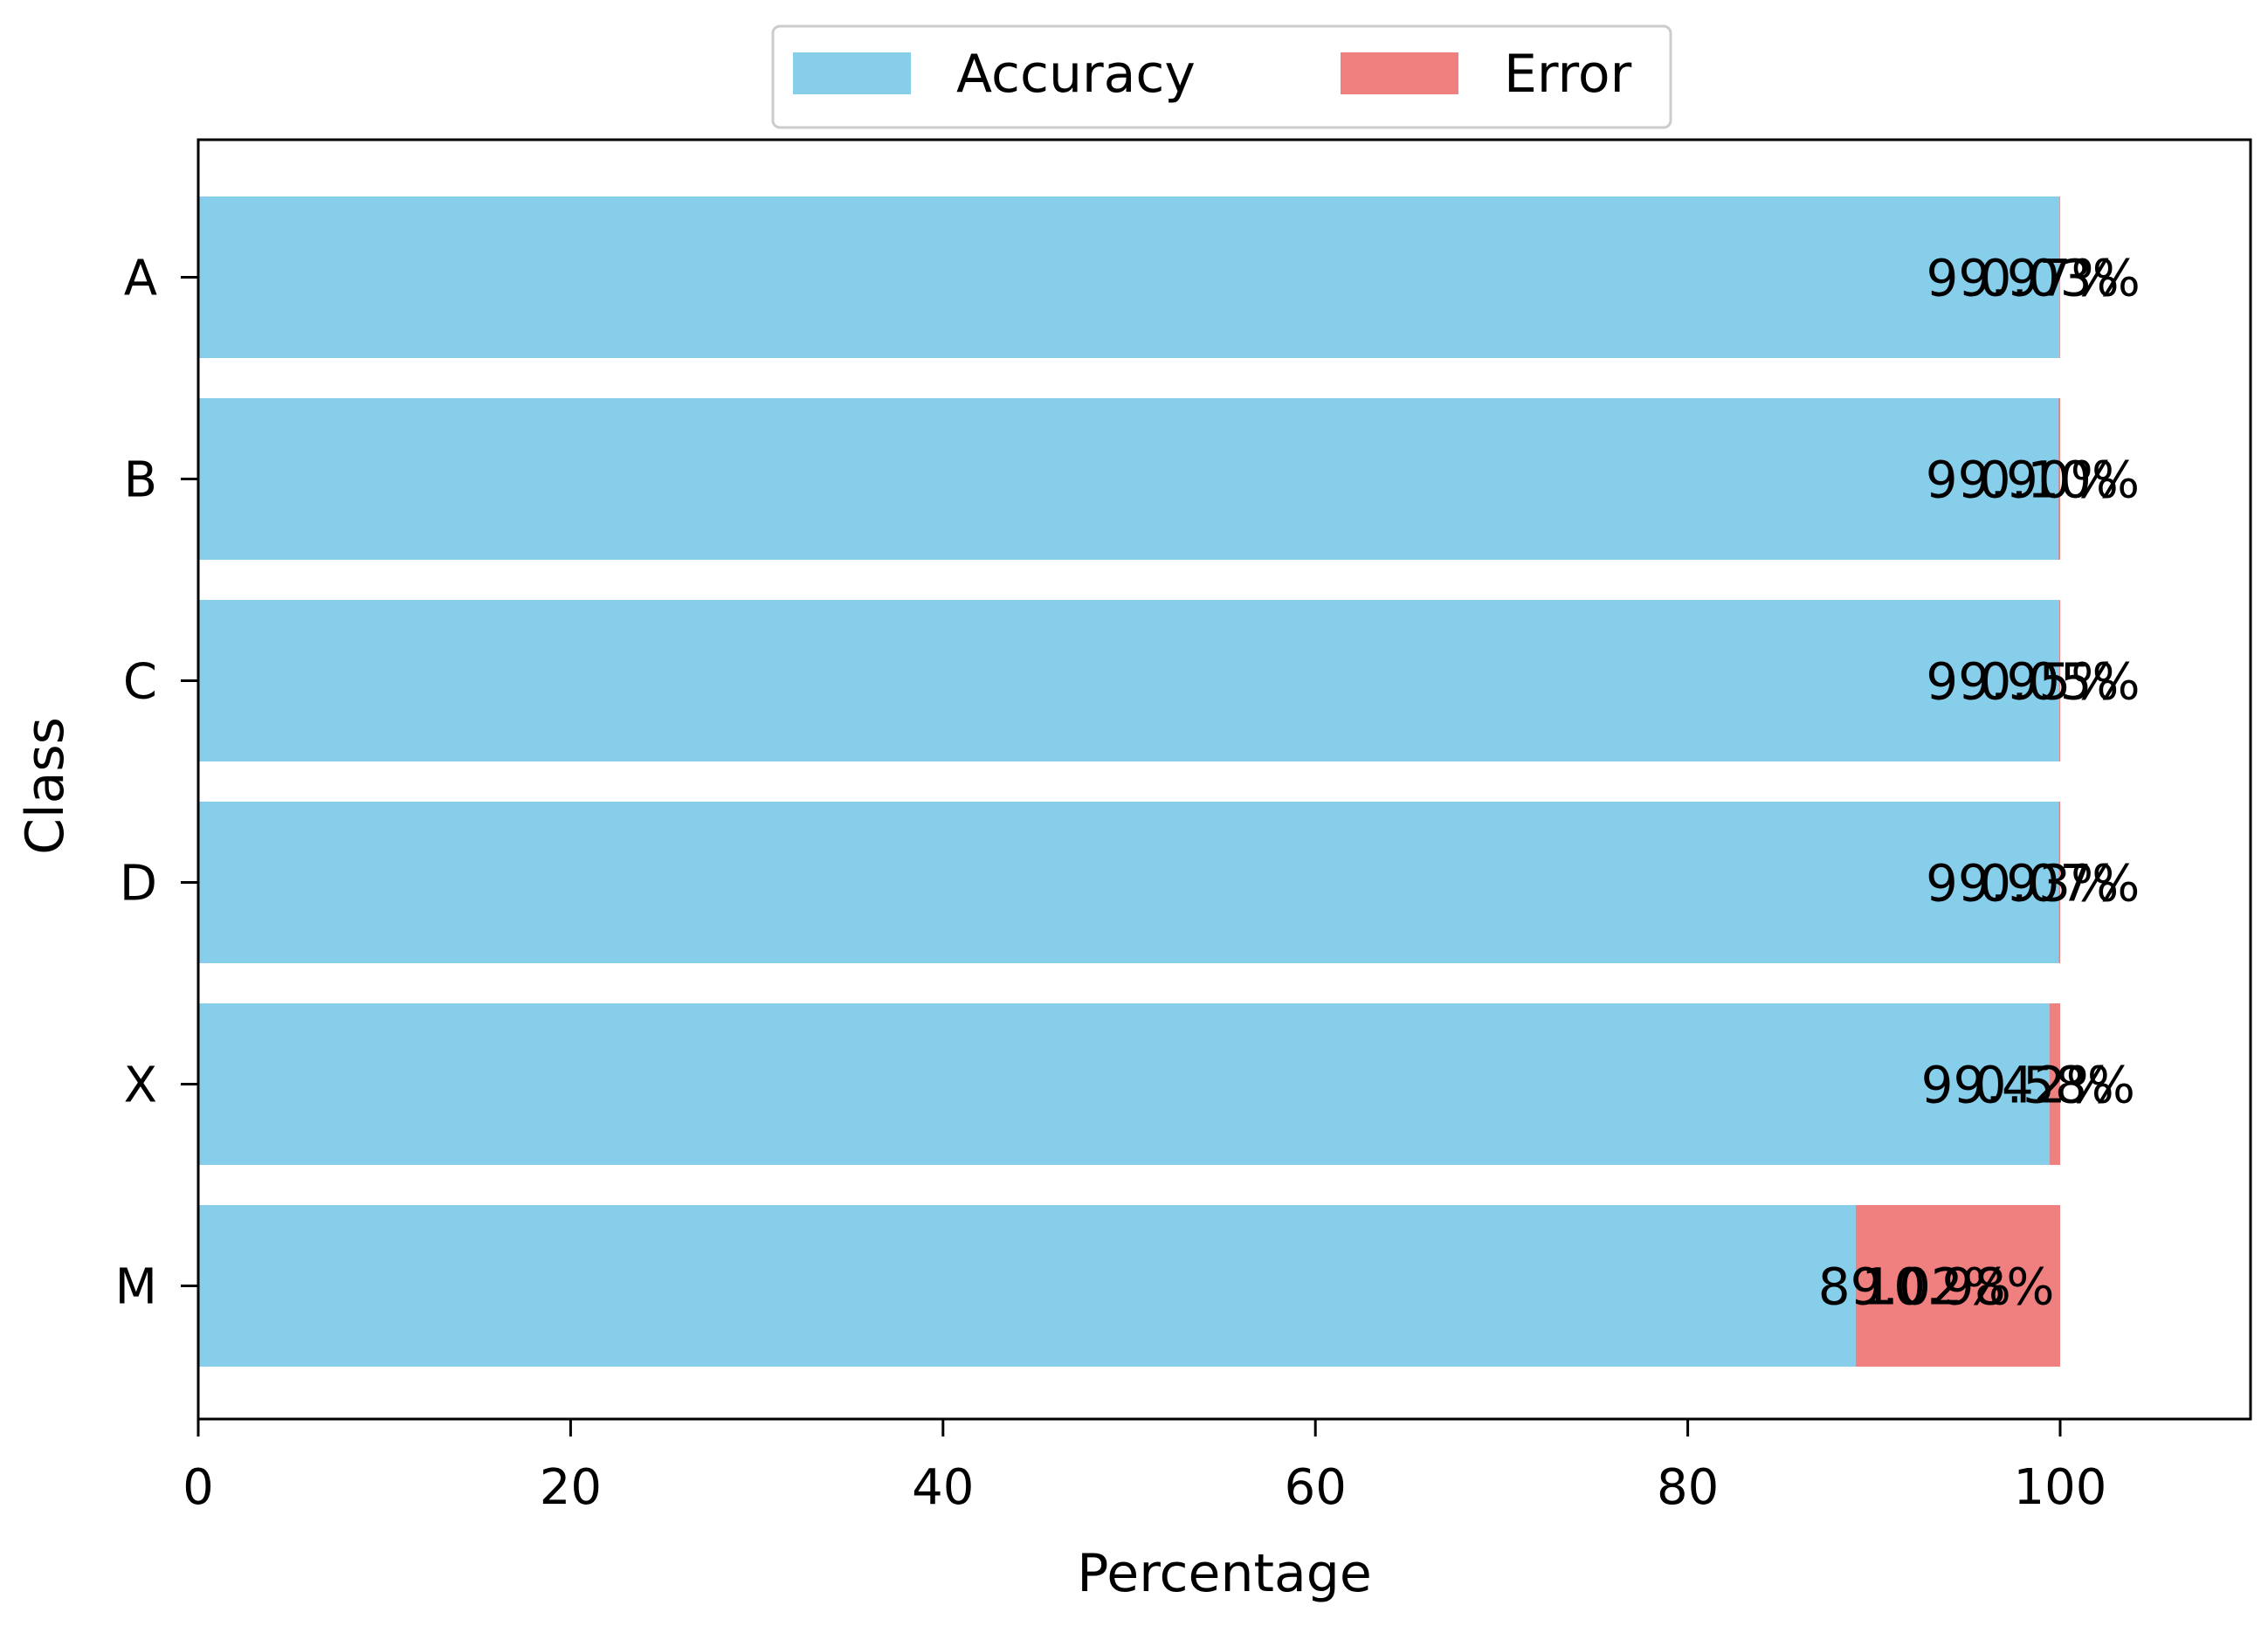 The height and width of the screenshot is (1626, 2268). Describe the element at coordinates (571, 1487) in the screenshot. I see `x-tick-label-20: 20` at that location.